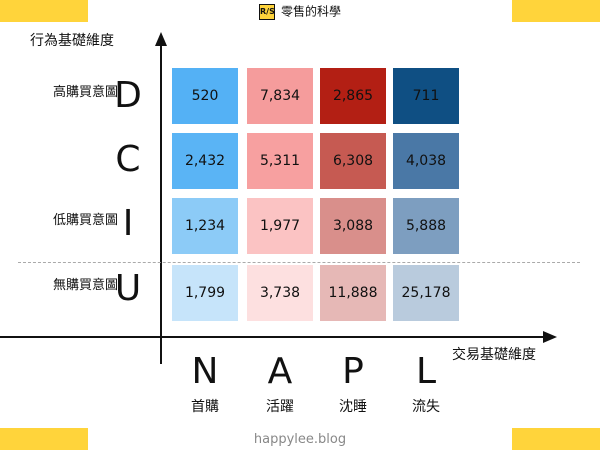  What do you see at coordinates (426, 407) in the screenshot?
I see `col-label-l: 流失` at bounding box center [426, 407].